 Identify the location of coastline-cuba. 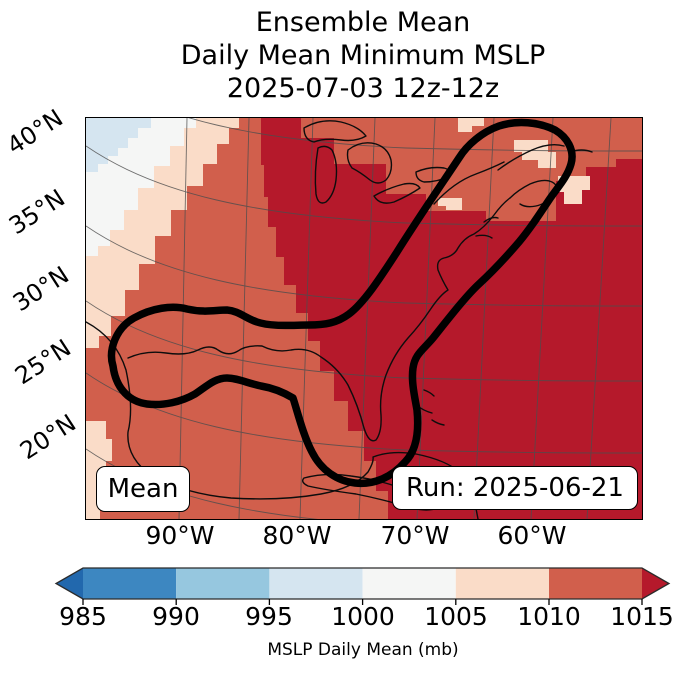
(370, 492).